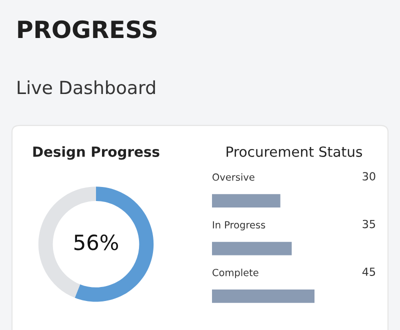  I want to click on chart-title: Procurement Status, so click(294, 151).